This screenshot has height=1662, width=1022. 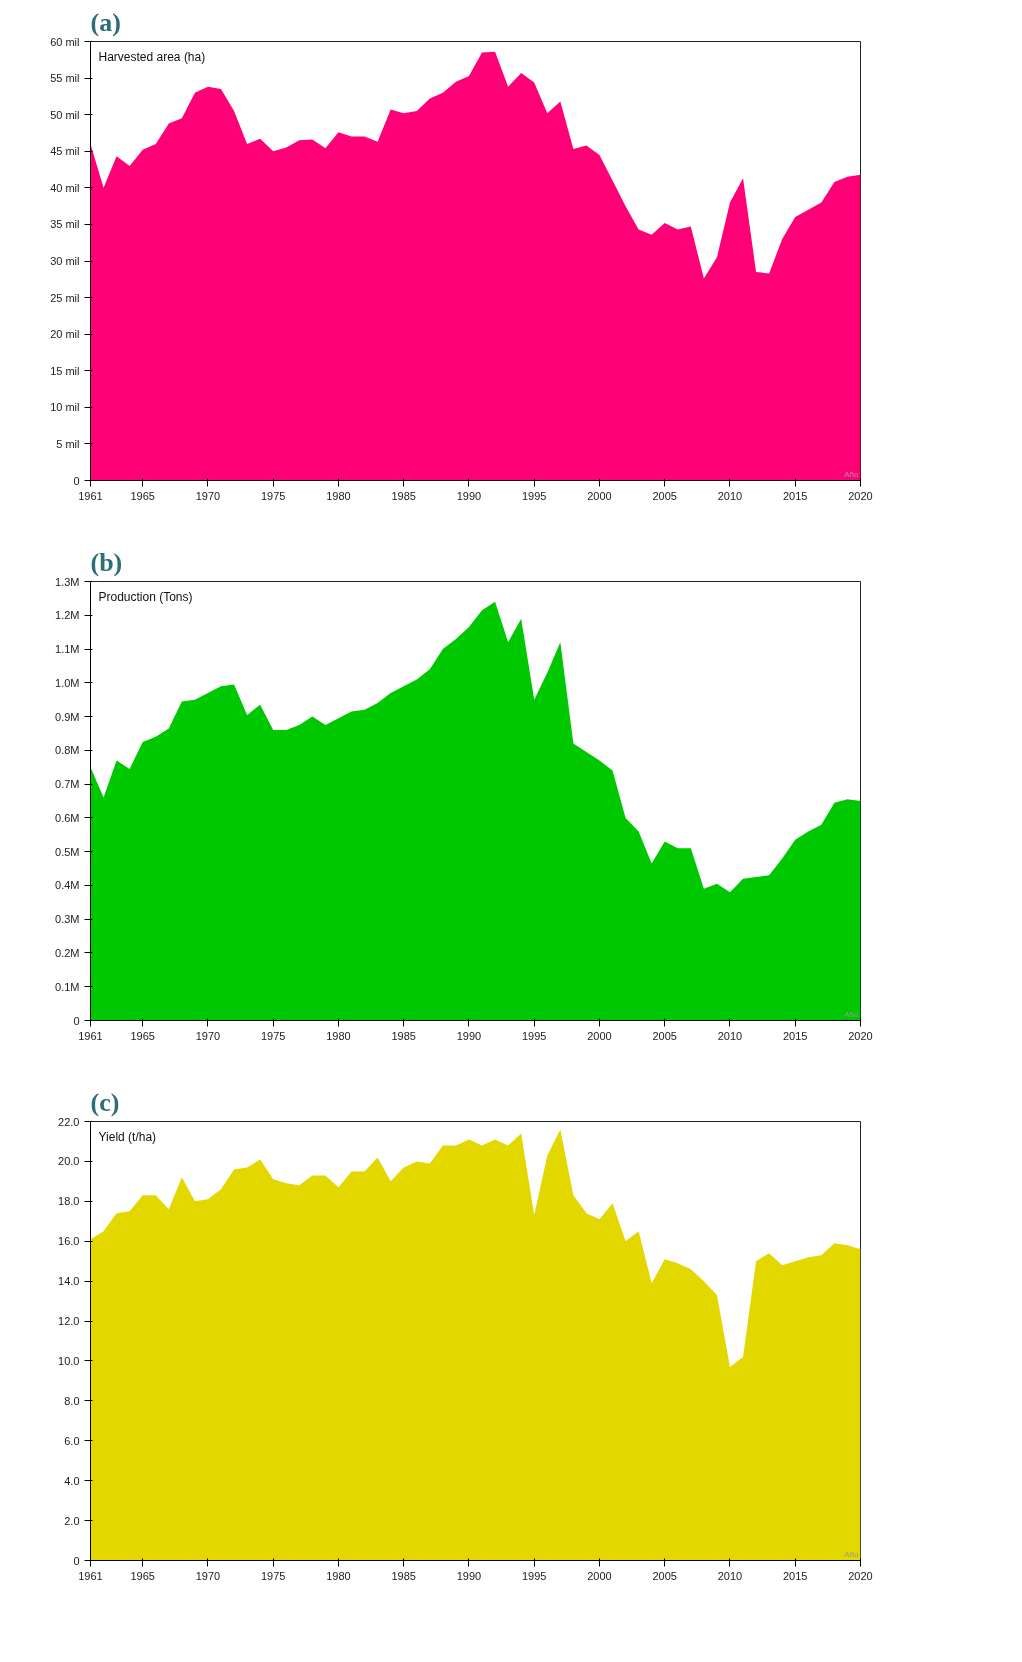 What do you see at coordinates (65, 41) in the screenshot?
I see `y-tick-label: 60 mil` at bounding box center [65, 41].